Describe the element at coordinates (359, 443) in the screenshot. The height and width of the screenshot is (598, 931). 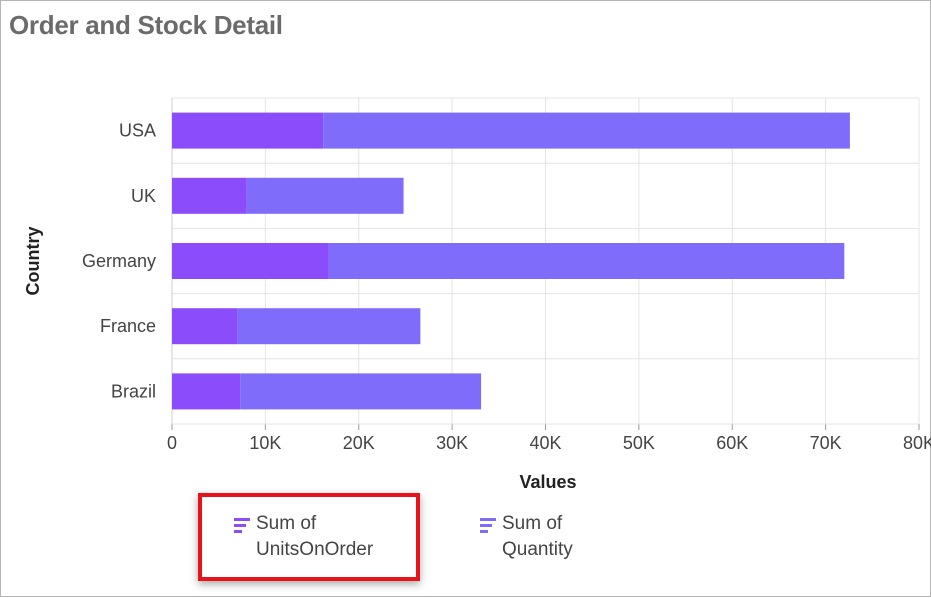
I see `x-tick-label: 20K` at that location.